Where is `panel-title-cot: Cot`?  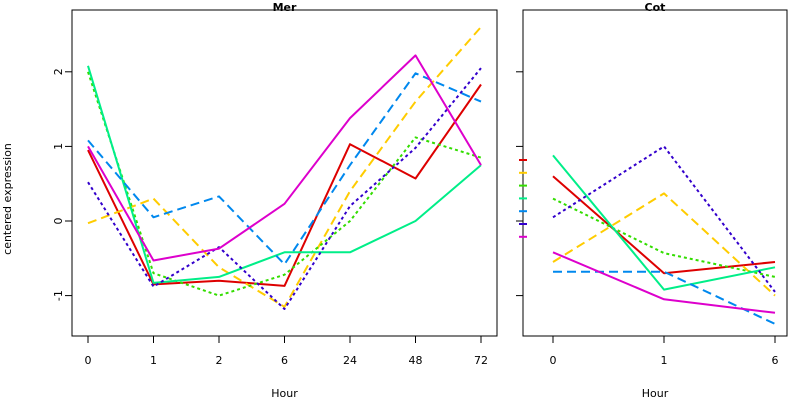
panel-title-cot: Cot is located at coordinates (655, 7).